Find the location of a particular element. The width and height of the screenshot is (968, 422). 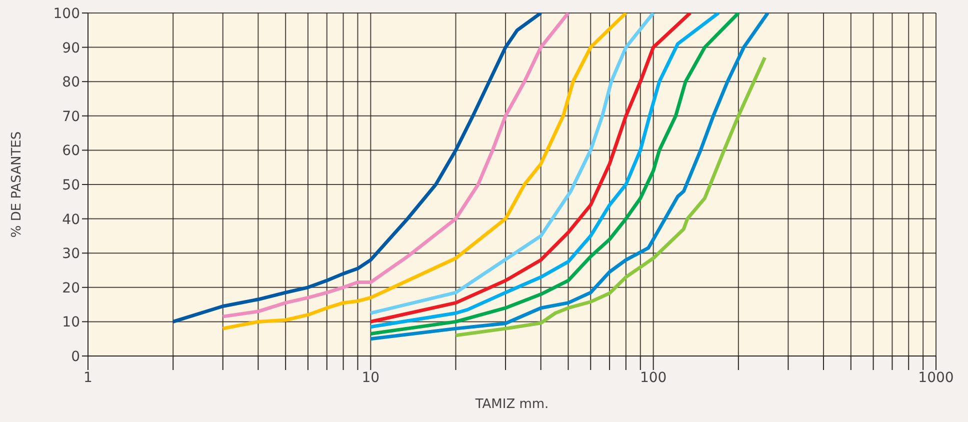

y-tick-label: 70 is located at coordinates (71, 116).